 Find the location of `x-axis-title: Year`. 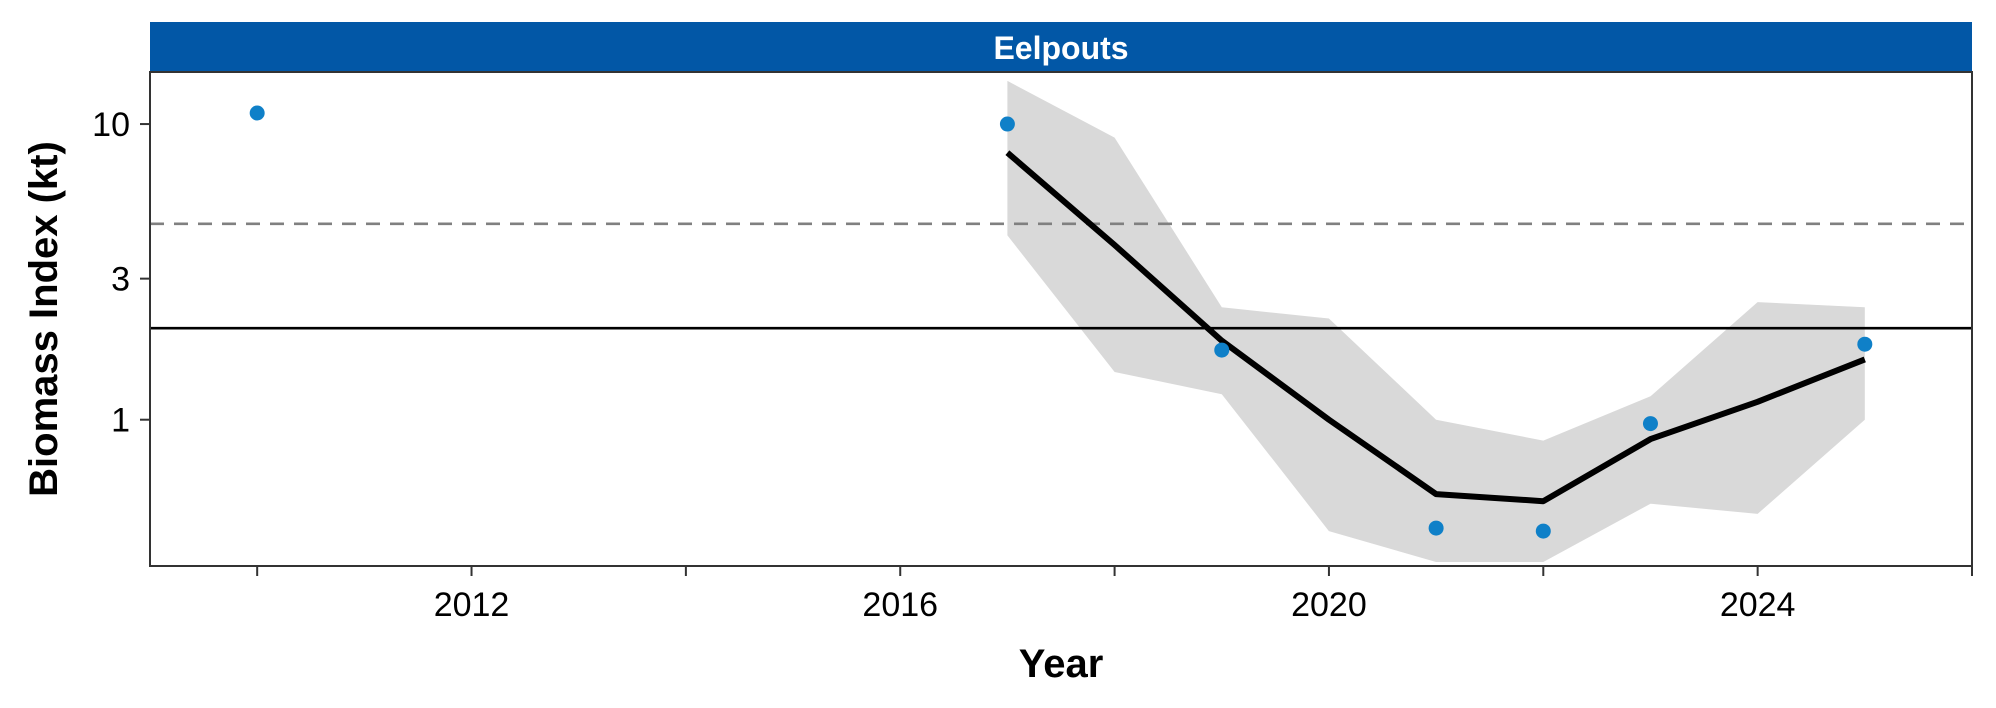

x-axis-title: Year is located at coordinates (1061, 664).